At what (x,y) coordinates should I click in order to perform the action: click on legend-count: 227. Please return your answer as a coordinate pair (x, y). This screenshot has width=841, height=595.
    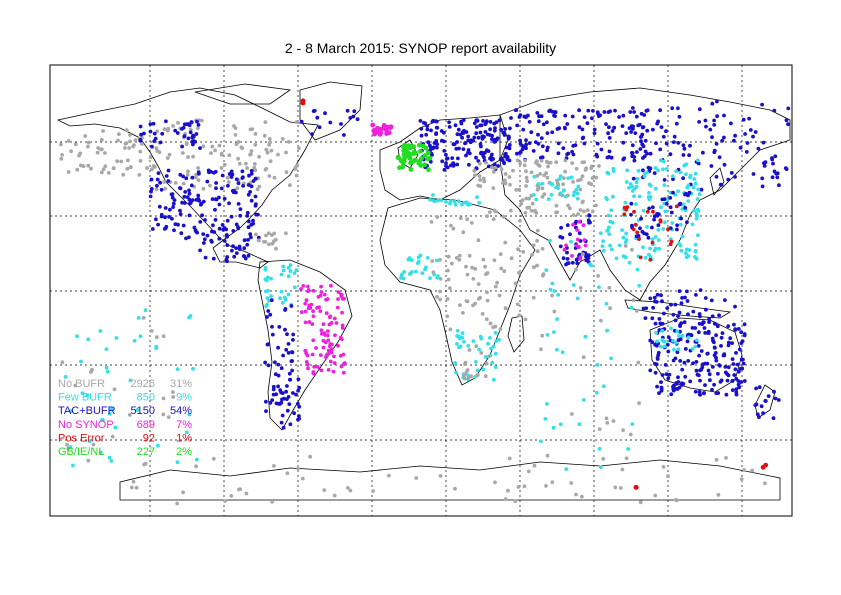
    Looking at the image, I should click on (146, 452).